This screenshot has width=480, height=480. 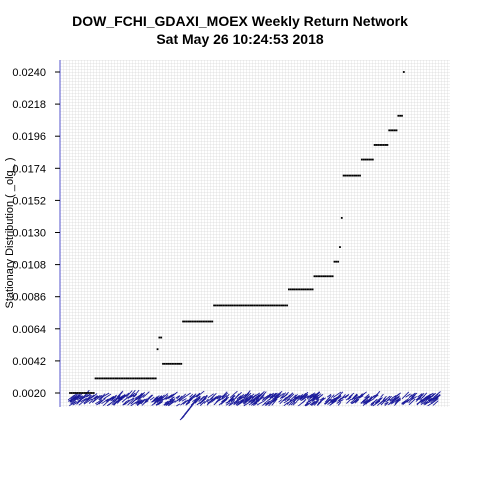 What do you see at coordinates (10, 232) in the screenshot?
I see `y-axis-title: Stationary Distribution ( _olg_ )` at bounding box center [10, 232].